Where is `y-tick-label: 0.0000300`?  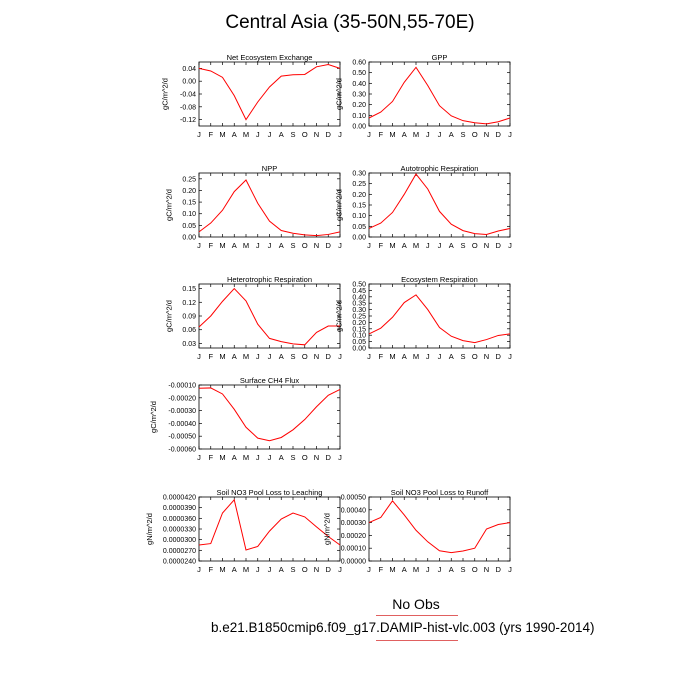
y-tick-label: 0.0000300 is located at coordinates (179, 540).